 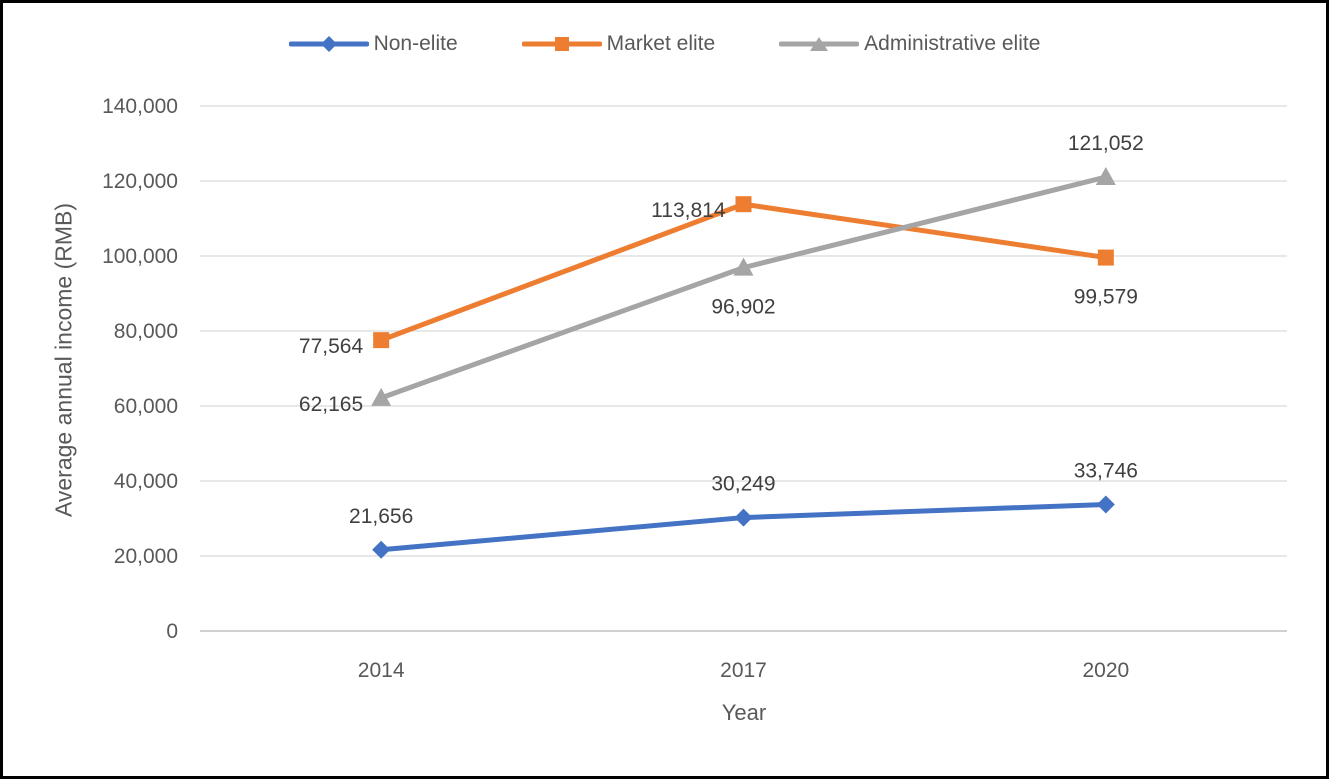 What do you see at coordinates (140, 256) in the screenshot?
I see `y-tick-label: 100,000` at bounding box center [140, 256].